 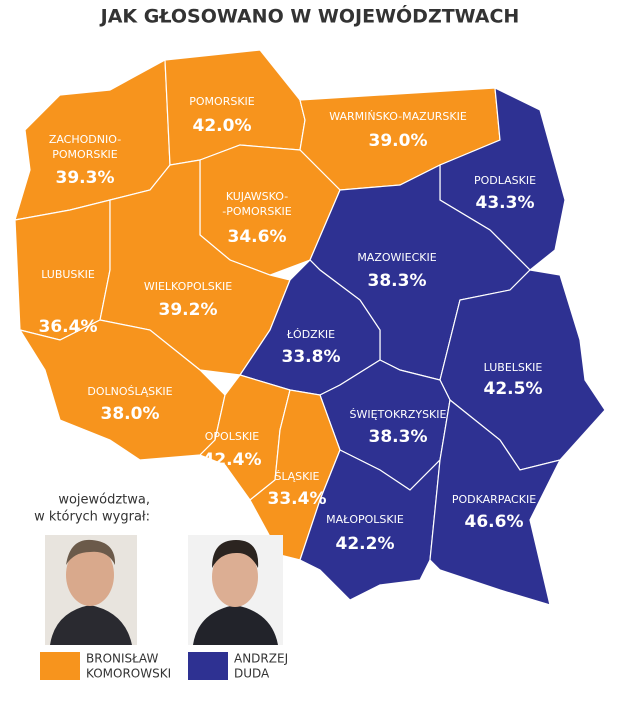 I want to click on region-value: 33.4%, so click(x=297, y=499).